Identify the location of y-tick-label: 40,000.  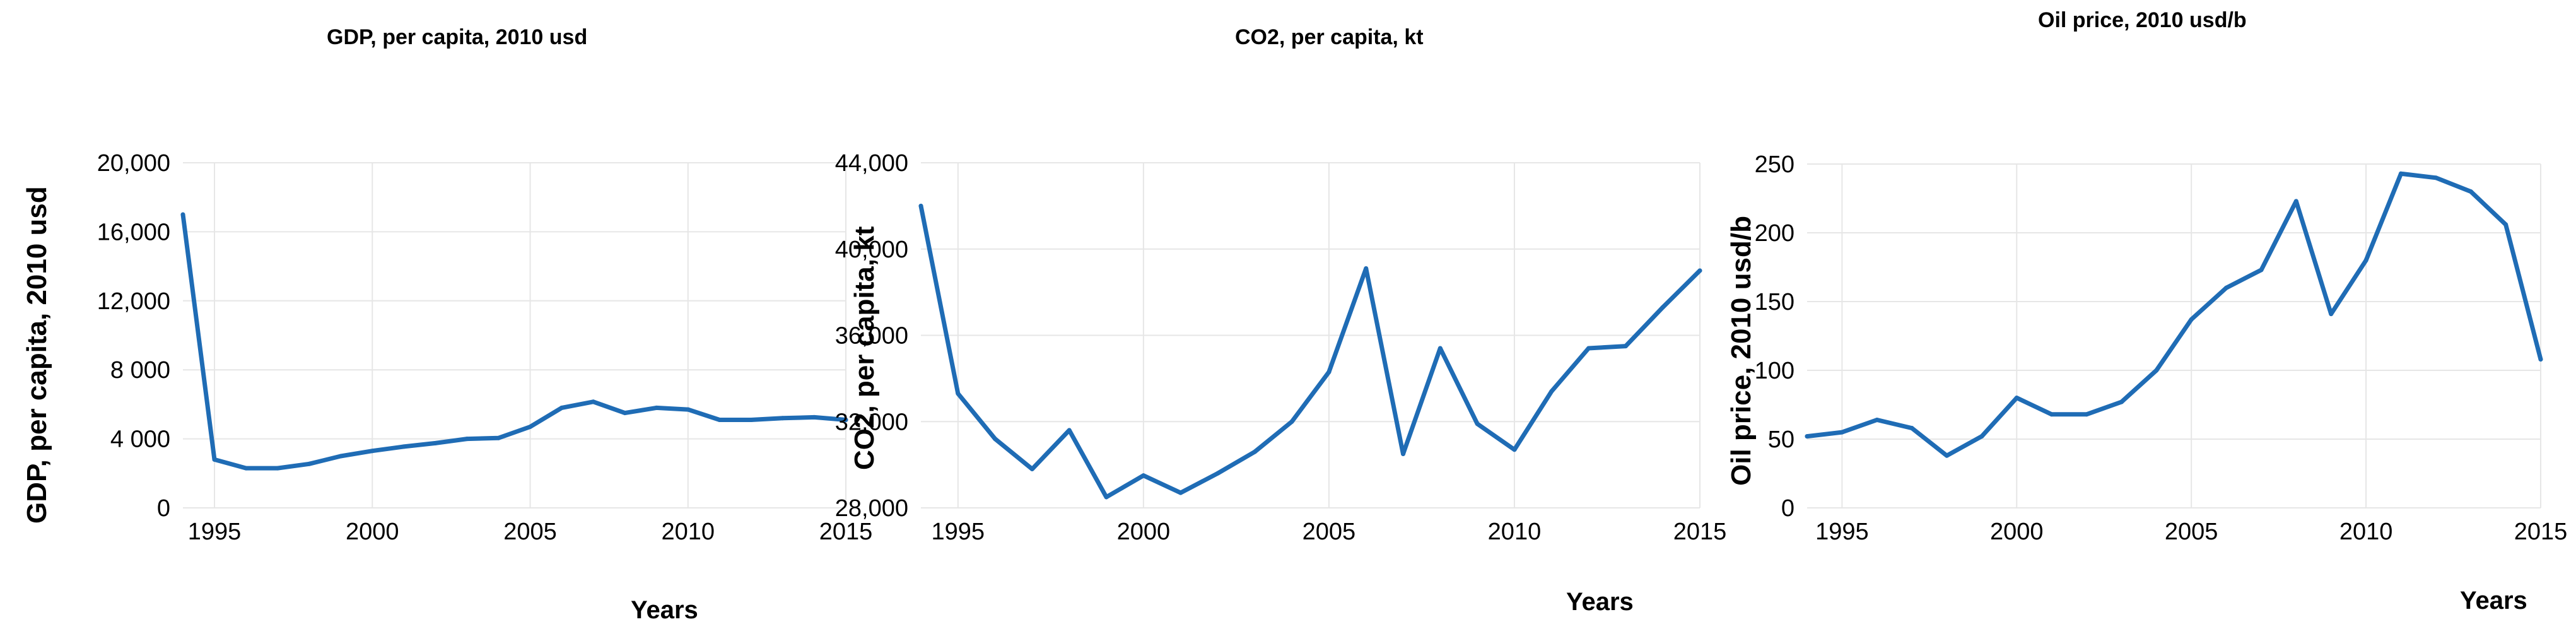
(871, 250).